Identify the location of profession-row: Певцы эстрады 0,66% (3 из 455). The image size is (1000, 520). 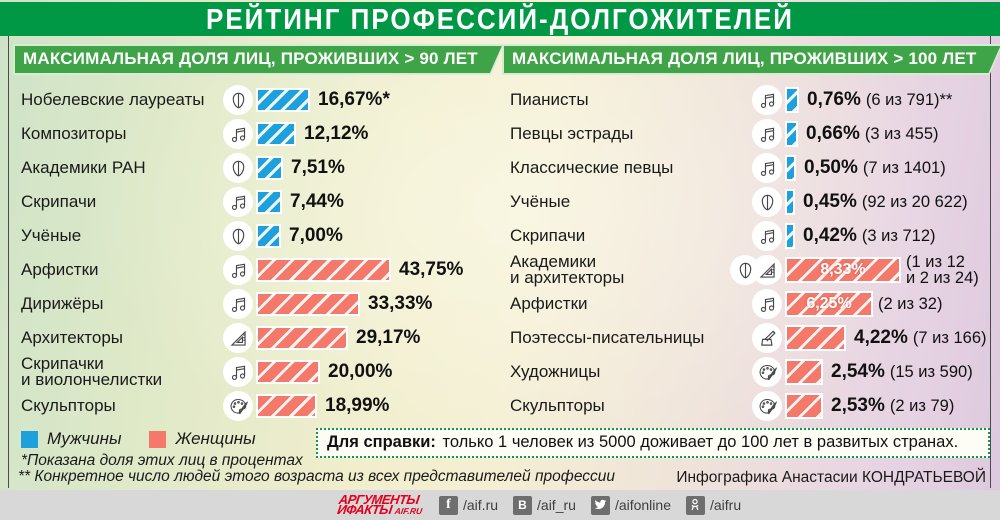
(746, 134).